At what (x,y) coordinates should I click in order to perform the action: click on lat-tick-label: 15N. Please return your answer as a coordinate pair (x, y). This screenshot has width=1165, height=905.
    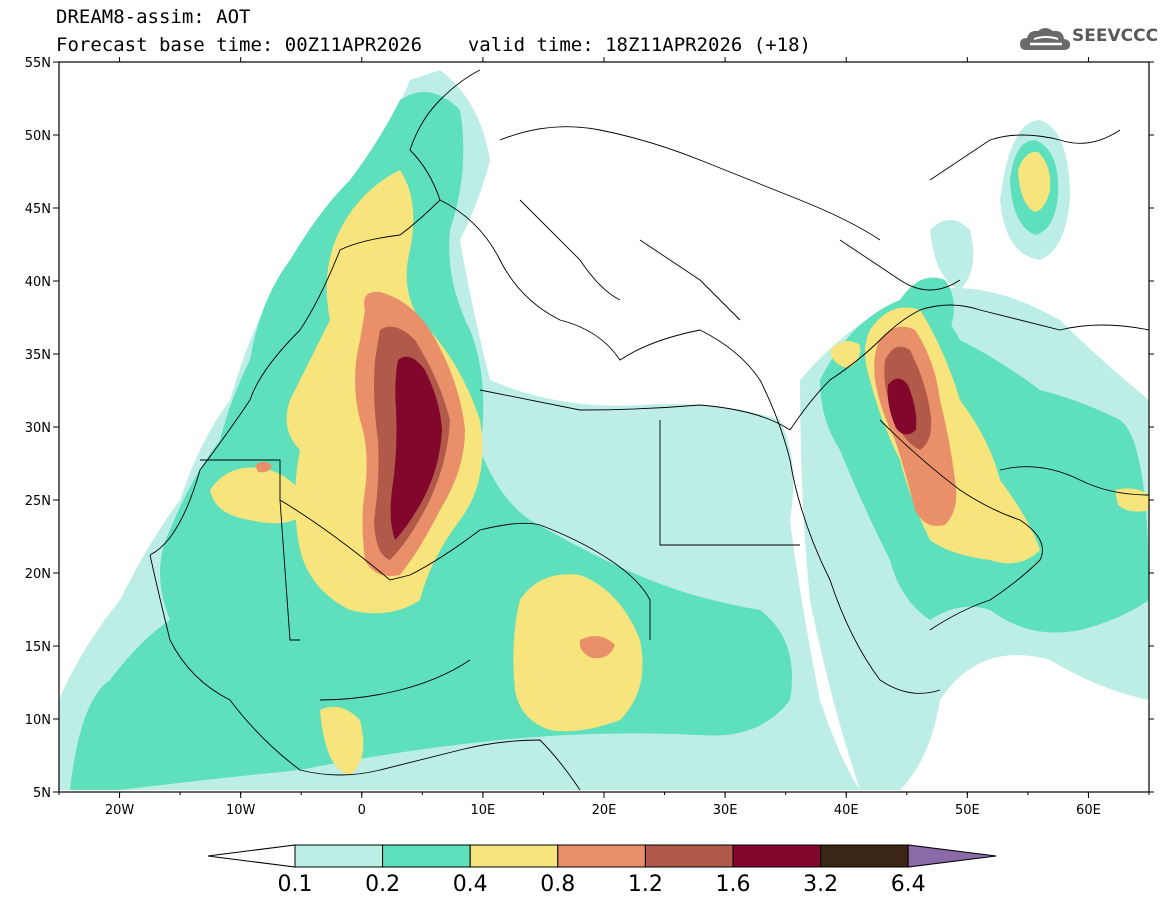
    Looking at the image, I should click on (38, 647).